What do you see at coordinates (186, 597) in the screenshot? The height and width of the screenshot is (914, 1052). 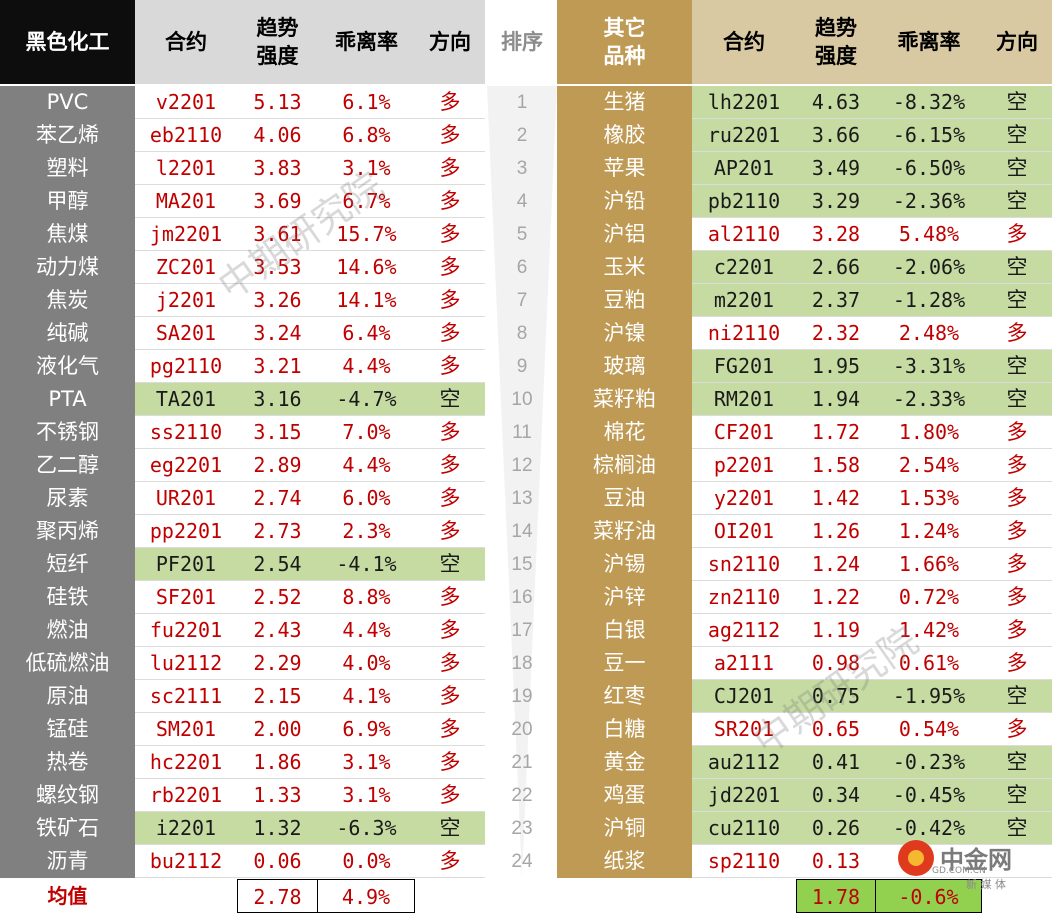 I see `left-row-contract: SF201` at bounding box center [186, 597].